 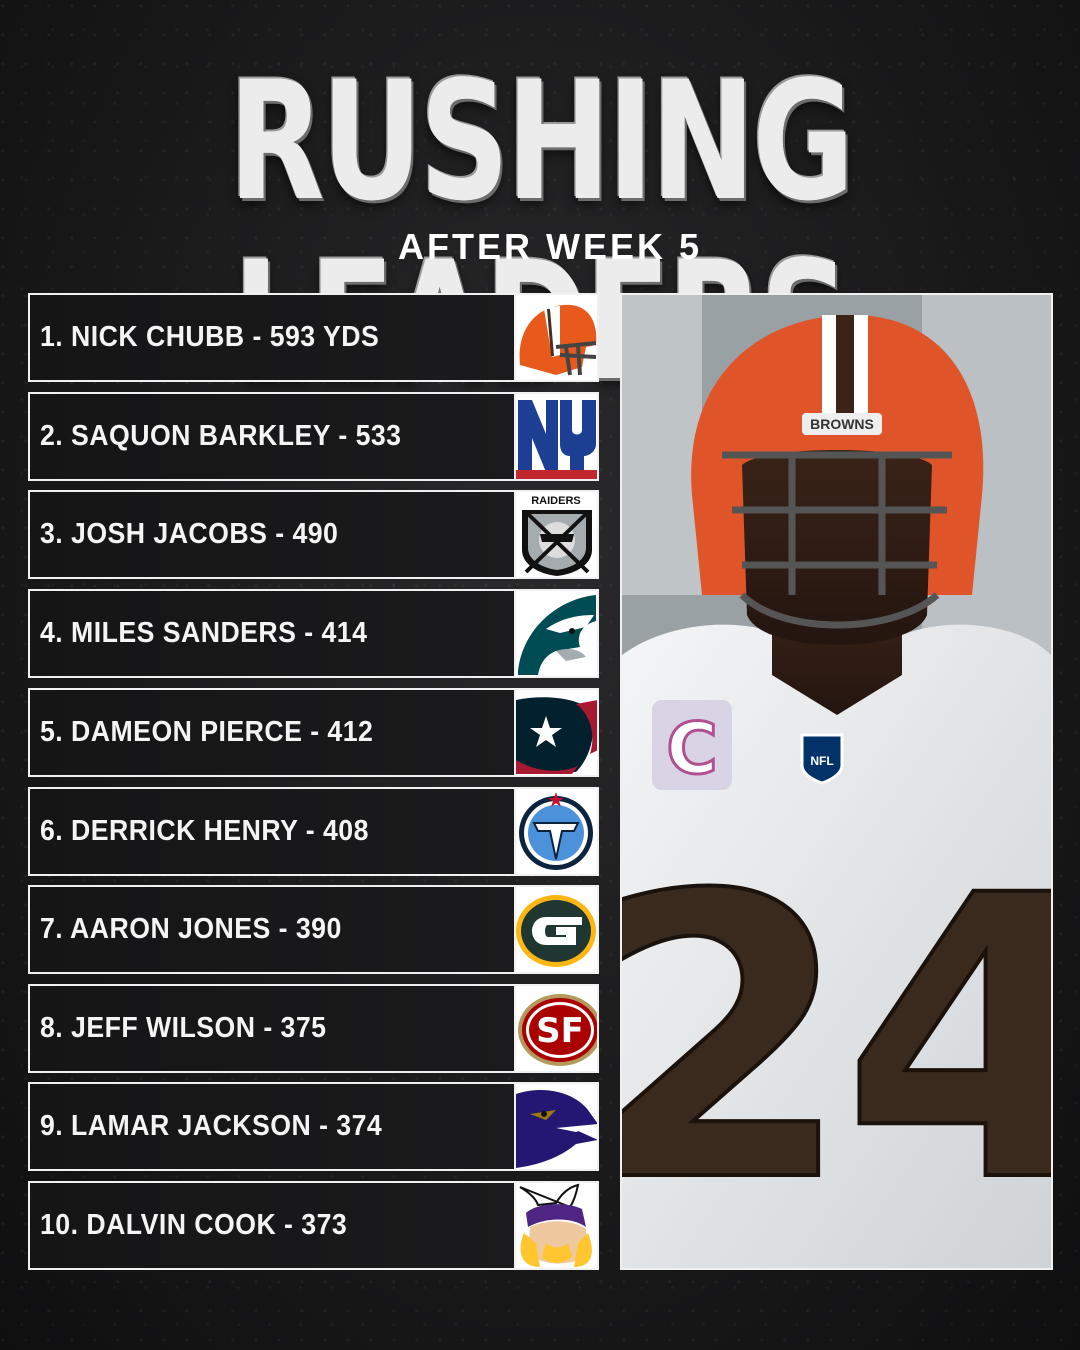 I want to click on raiders-shield-icon: RAIDERS, so click(x=555, y=534).